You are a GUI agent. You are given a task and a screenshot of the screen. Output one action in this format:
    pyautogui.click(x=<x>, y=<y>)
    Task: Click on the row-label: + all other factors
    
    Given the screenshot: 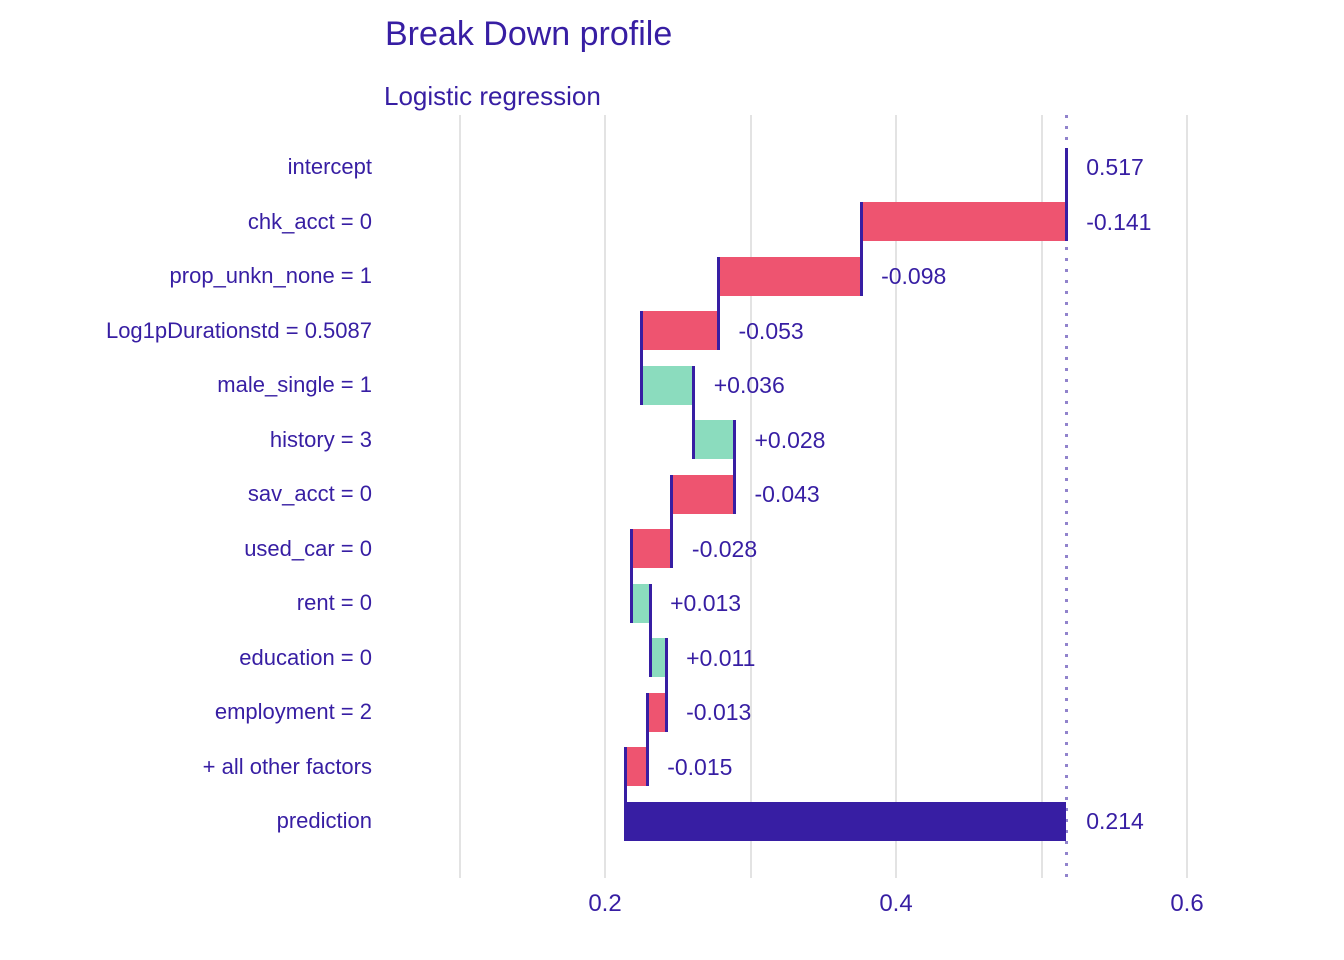 What is the action you would take?
    pyautogui.click(x=287, y=766)
    